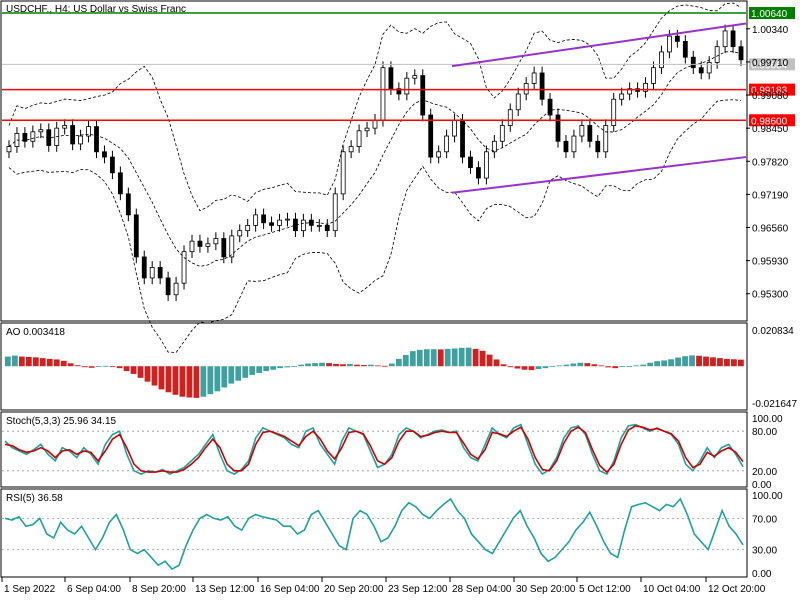 Image resolution: width=800 pixels, height=600 pixels. I want to click on xtick-label: 6 Sep 04:00, so click(94, 589).